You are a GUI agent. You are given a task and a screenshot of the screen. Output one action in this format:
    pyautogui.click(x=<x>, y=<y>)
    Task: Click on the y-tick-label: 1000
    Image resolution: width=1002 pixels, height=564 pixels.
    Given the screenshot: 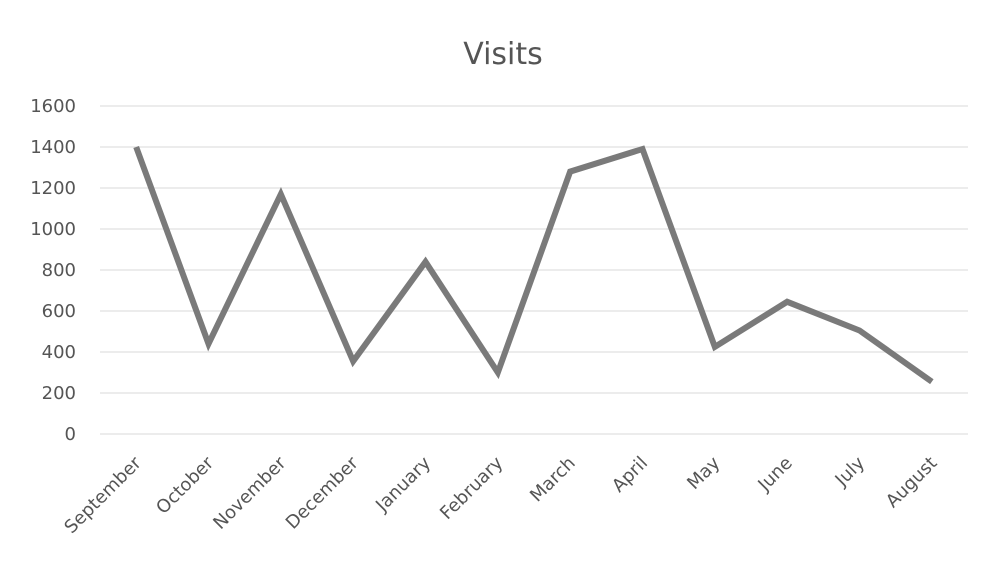 What is the action you would take?
    pyautogui.click(x=53, y=229)
    